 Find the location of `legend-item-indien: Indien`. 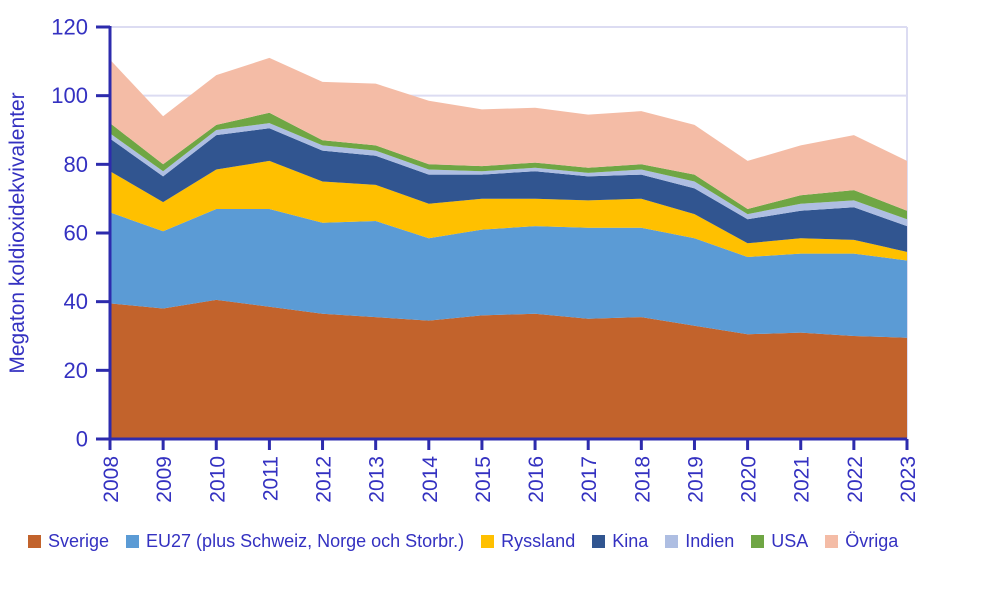

legend-item-indien: Indien is located at coordinates (699, 541).